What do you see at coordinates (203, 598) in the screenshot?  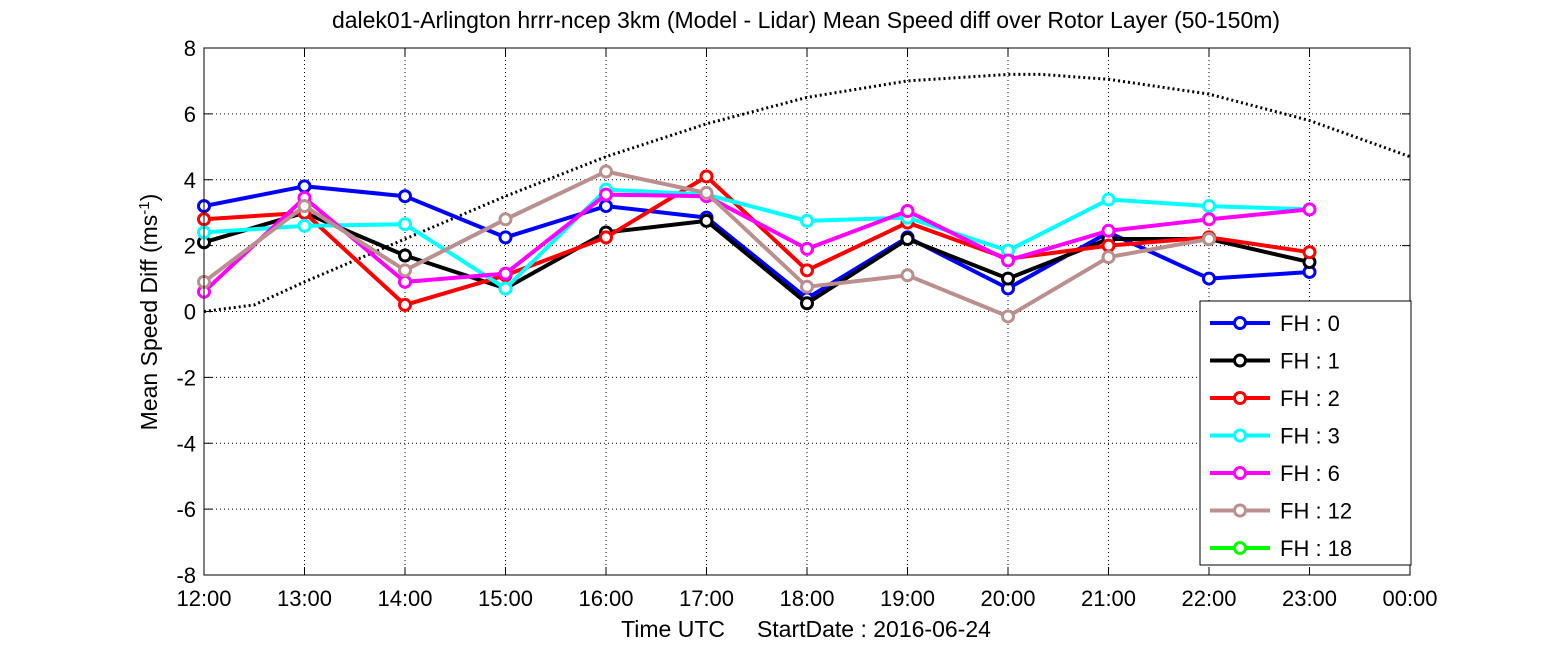 I see `x-tick-label: 12:00` at bounding box center [203, 598].